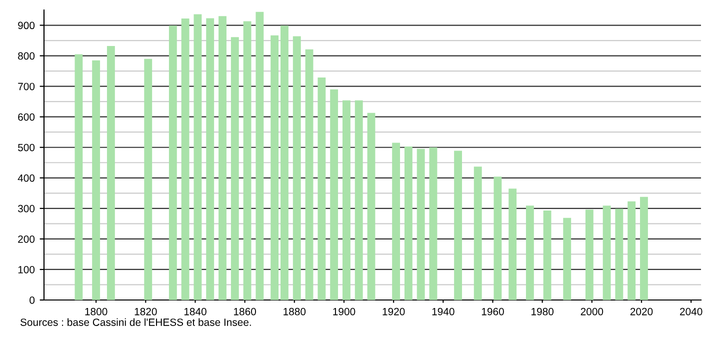 The height and width of the screenshot is (340, 710). Describe the element at coordinates (493, 312) in the screenshot. I see `x-tick-label: 1960` at that location.